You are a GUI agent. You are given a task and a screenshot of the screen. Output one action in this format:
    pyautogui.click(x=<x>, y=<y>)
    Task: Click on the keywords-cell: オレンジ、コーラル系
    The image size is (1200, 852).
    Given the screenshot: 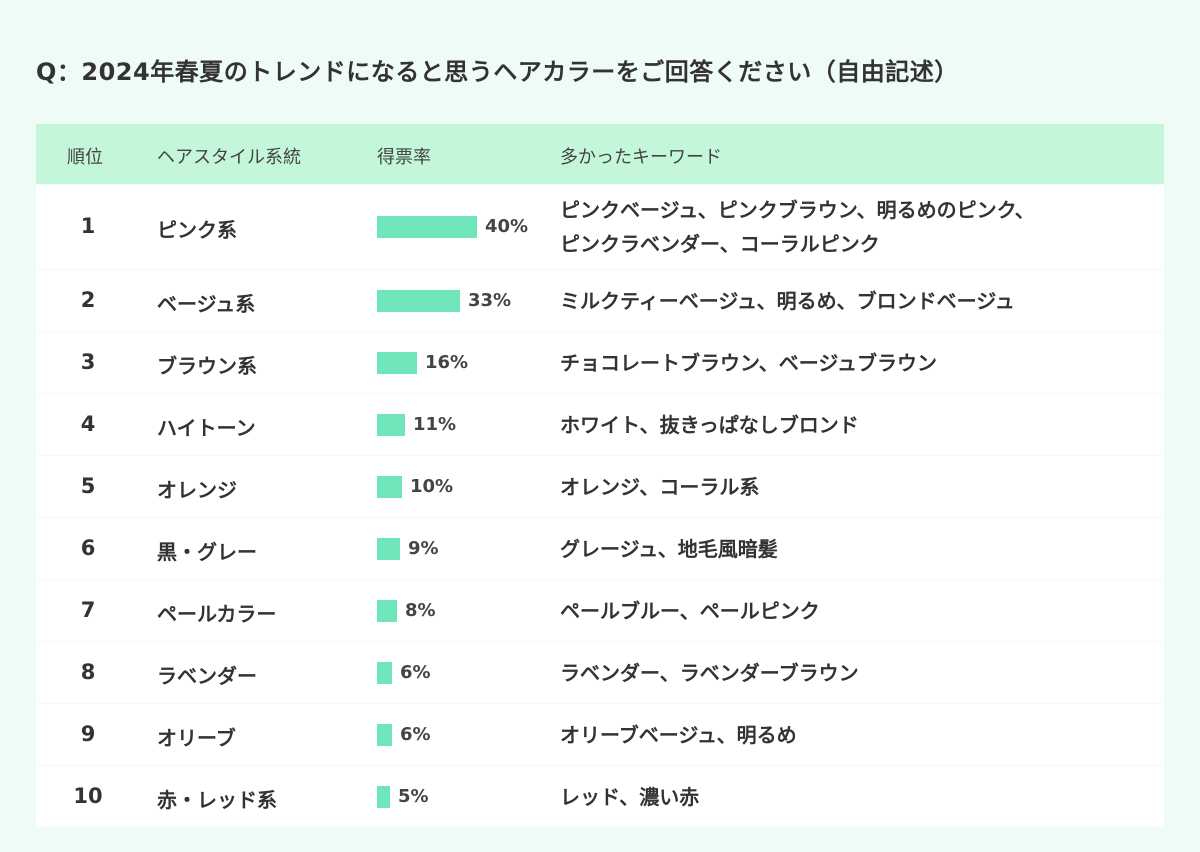 What is the action you would take?
    pyautogui.click(x=659, y=487)
    